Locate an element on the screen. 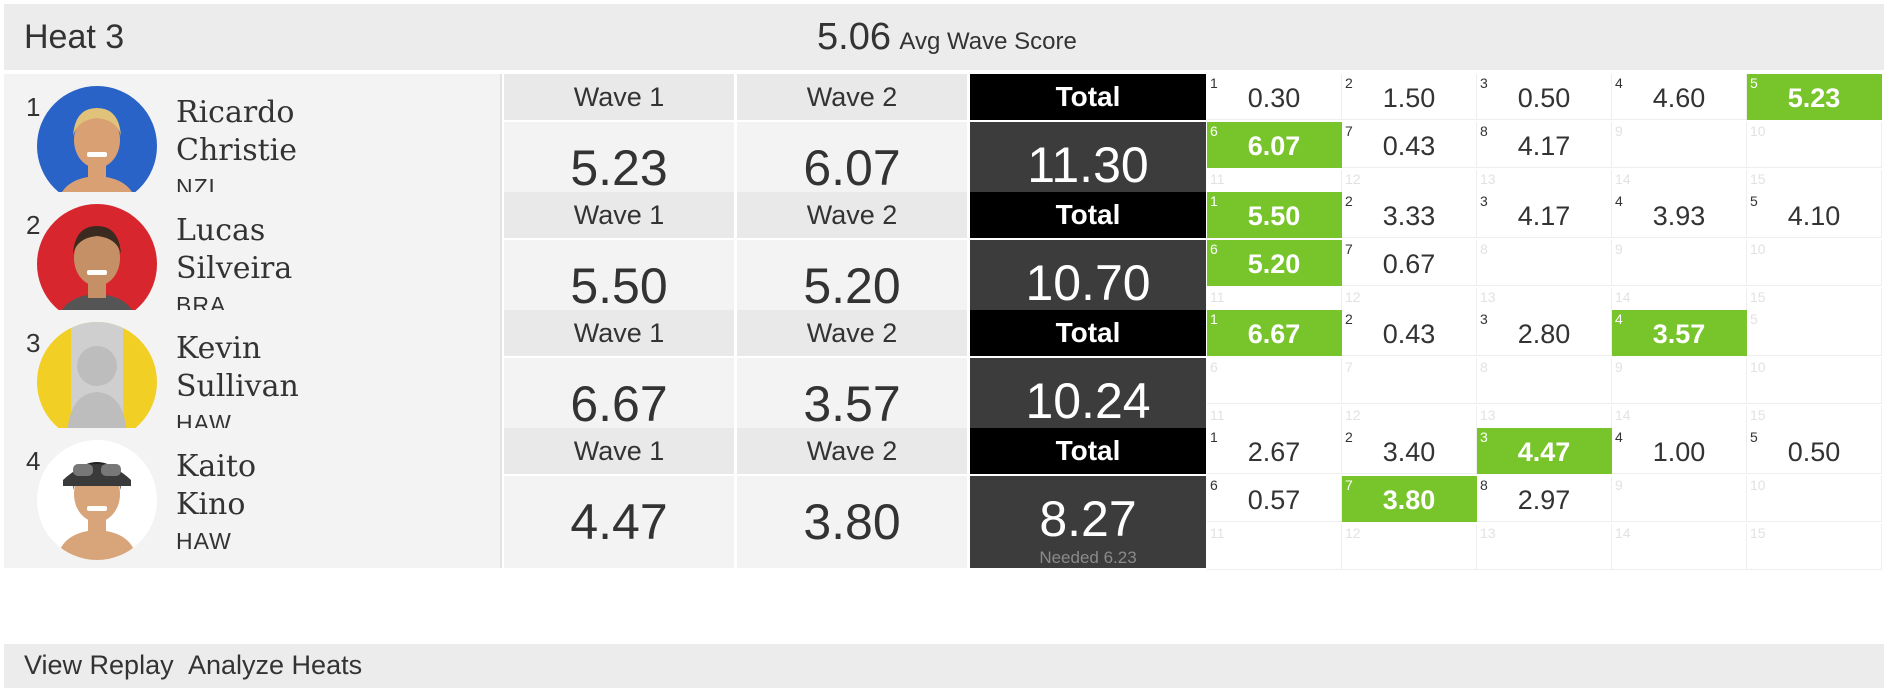 The height and width of the screenshot is (688, 1886). wave-number: 13 is located at coordinates (1488, 415).